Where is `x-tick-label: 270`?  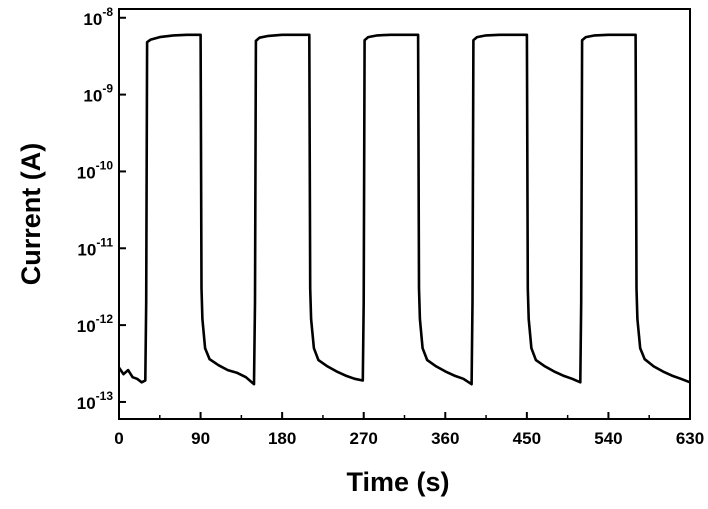
x-tick-label: 270 is located at coordinates (364, 438).